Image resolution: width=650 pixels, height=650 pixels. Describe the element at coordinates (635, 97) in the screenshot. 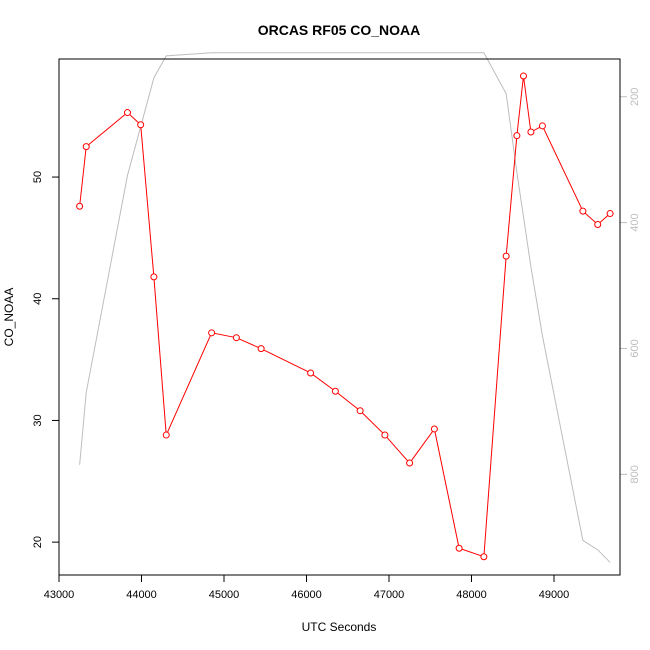

I see `y2-tick-label: 200` at that location.